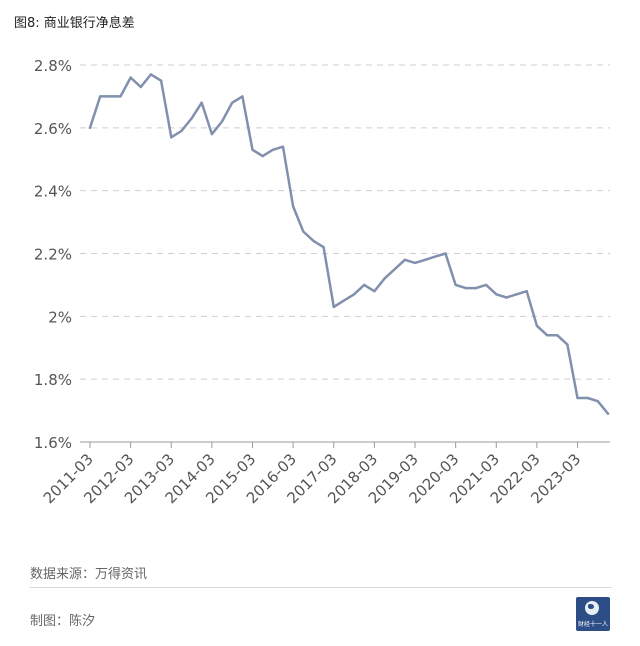 The width and height of the screenshot is (640, 646). I want to click on y-tick-label: 2.4%, so click(53, 192).